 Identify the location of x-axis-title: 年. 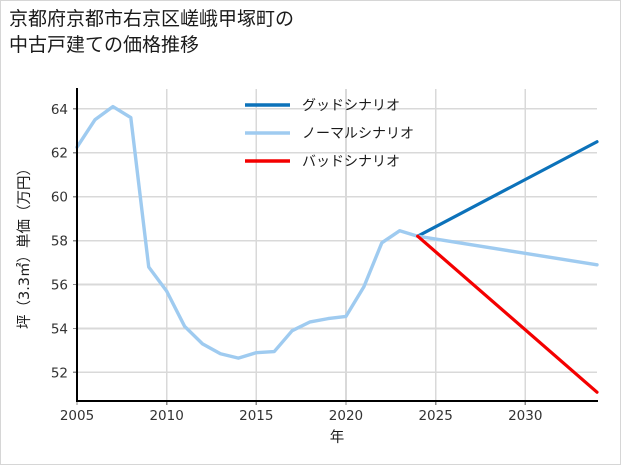
(337, 437).